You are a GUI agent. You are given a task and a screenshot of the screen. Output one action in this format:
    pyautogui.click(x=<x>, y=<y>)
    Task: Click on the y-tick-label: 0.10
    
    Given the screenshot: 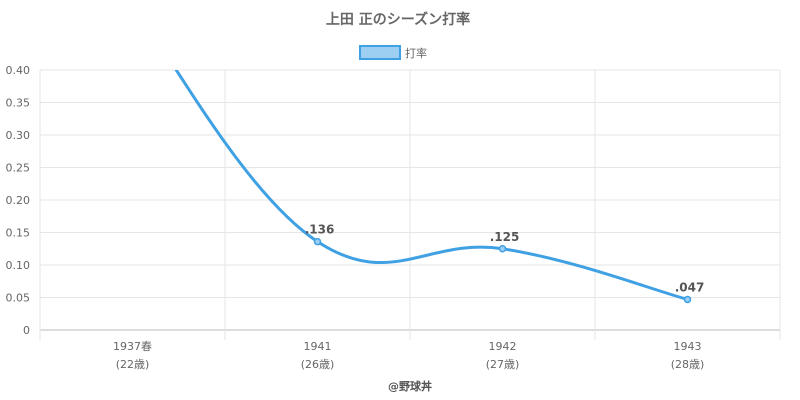 What is the action you would take?
    pyautogui.click(x=18, y=265)
    